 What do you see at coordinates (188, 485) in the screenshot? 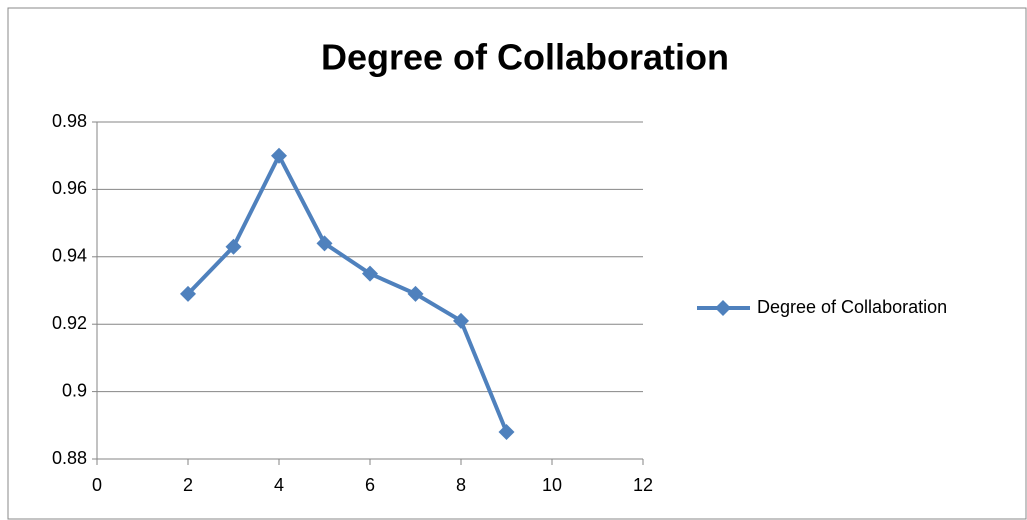
I see `x-tick-label: 2` at bounding box center [188, 485].